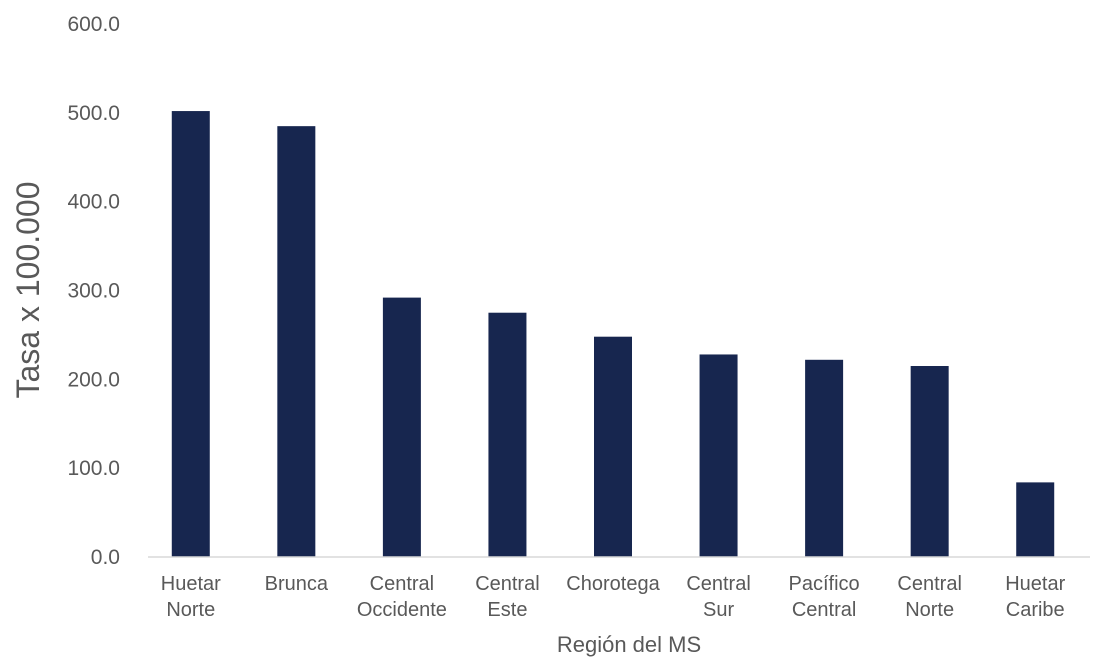  Describe the element at coordinates (93, 468) in the screenshot. I see `y-tick-label: 100.0` at that location.